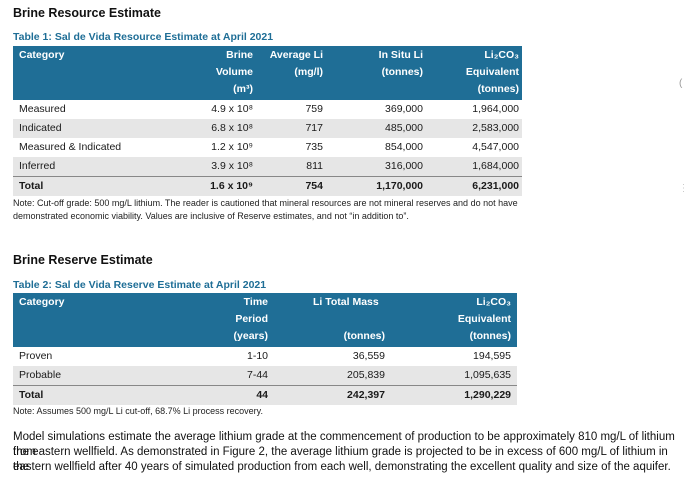 This screenshot has height=483, width=684. Describe the element at coordinates (42, 109) in the screenshot. I see `cell-category: Measured` at that location.